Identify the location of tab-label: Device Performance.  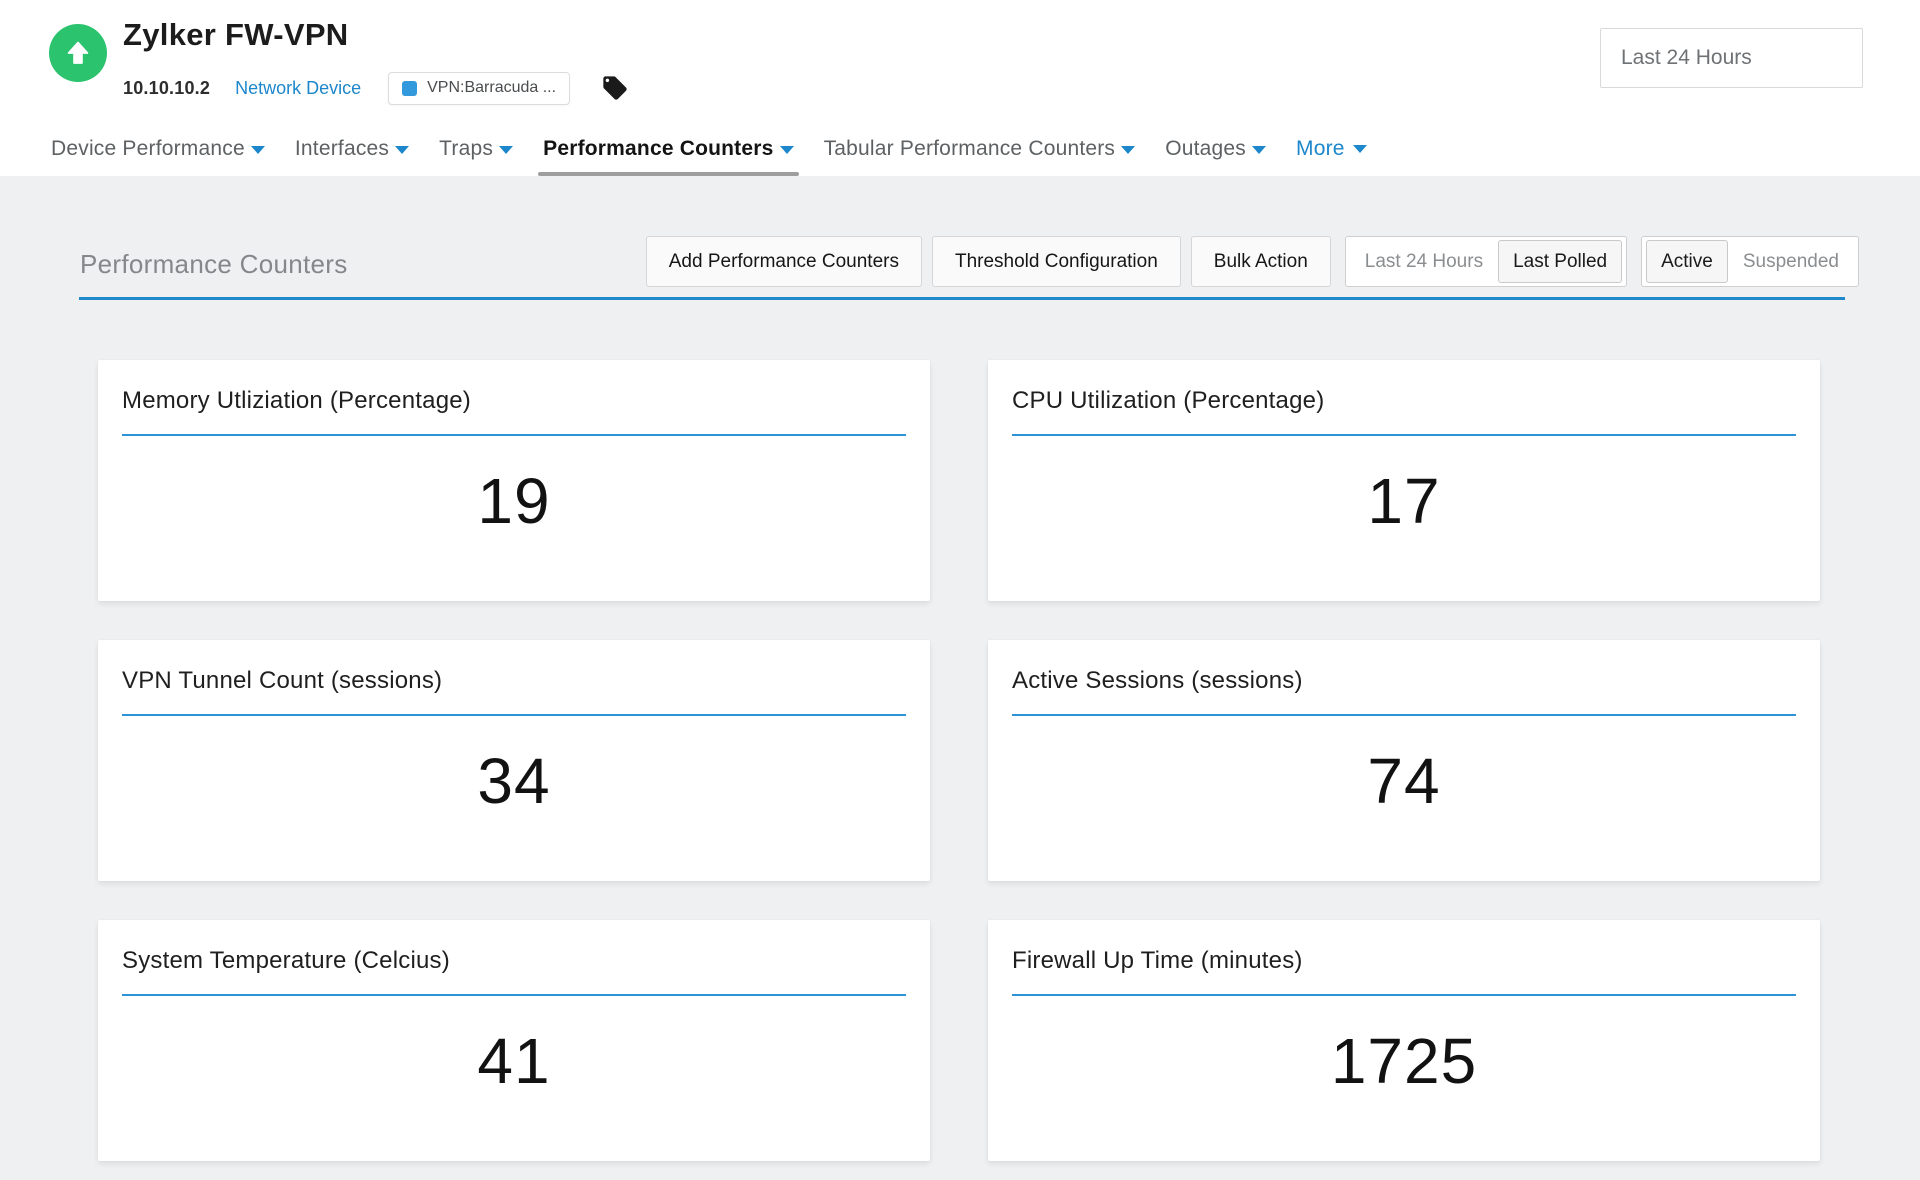
(148, 148).